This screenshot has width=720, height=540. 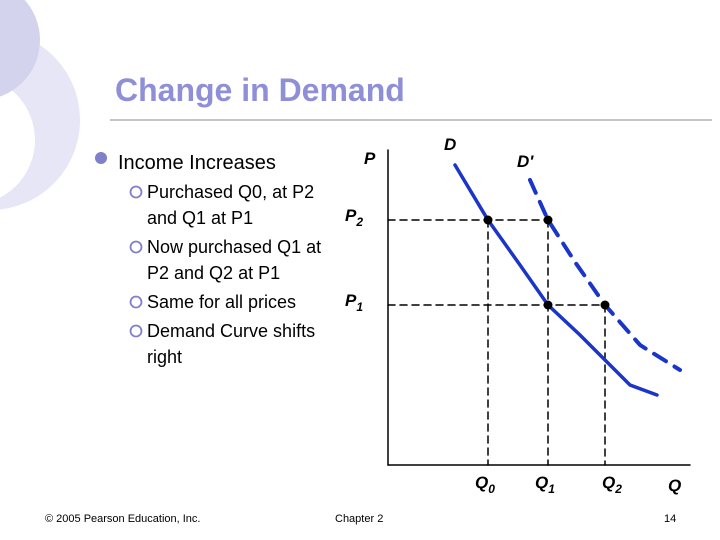 What do you see at coordinates (234, 260) in the screenshot?
I see `sub-bullet-text: Now purchased Q1 at P2 and Q2 at P1` at bounding box center [234, 260].